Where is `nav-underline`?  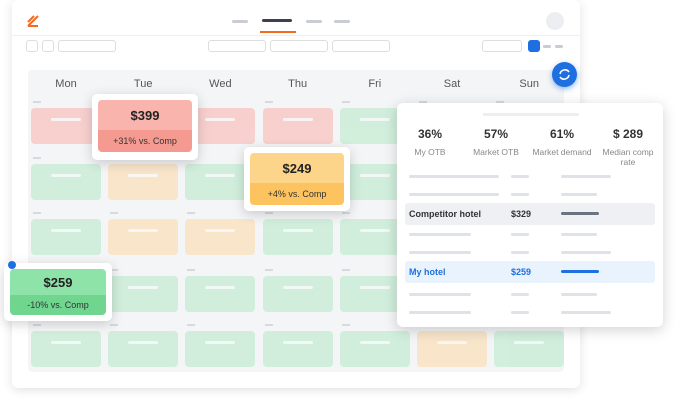
nav-underline is located at coordinates (278, 32).